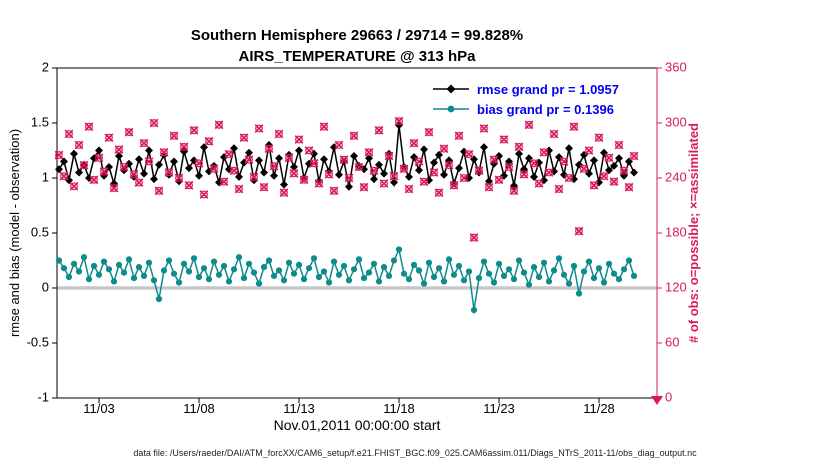 This screenshot has width=830, height=470. I want to click on legend-label-bias: bias grand pr = 0.1396, so click(545, 109).